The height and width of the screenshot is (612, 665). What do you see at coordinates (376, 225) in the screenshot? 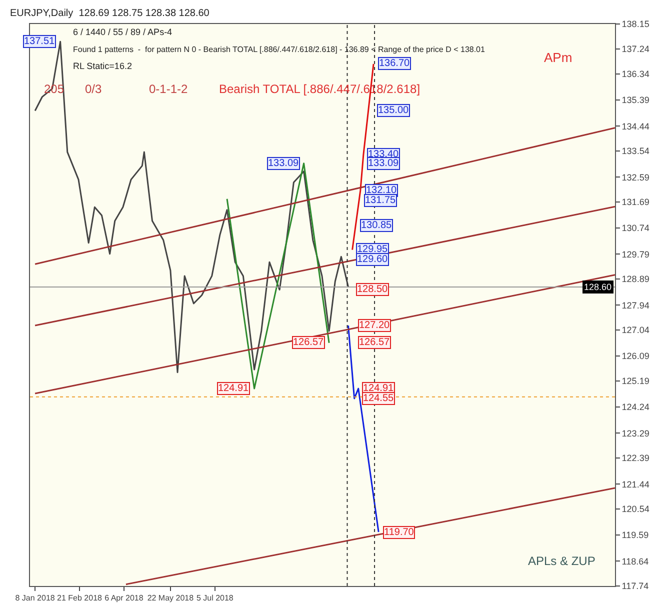
I see `annotation: 130.85` at bounding box center [376, 225].